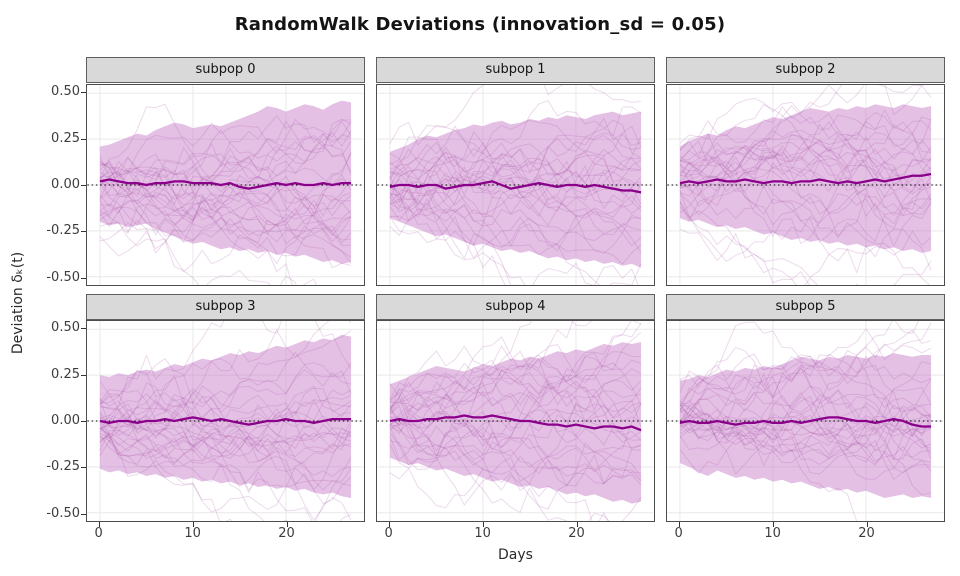 The height and width of the screenshot is (576, 960). What do you see at coordinates (65, 92) in the screenshot?
I see `y-tick-label: 0.50` at bounding box center [65, 92].